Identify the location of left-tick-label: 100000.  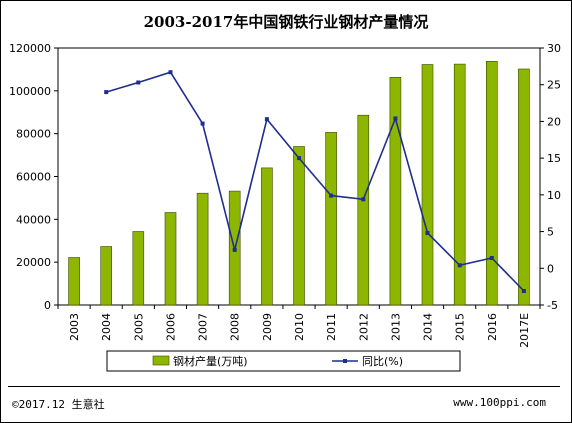
(30, 91).